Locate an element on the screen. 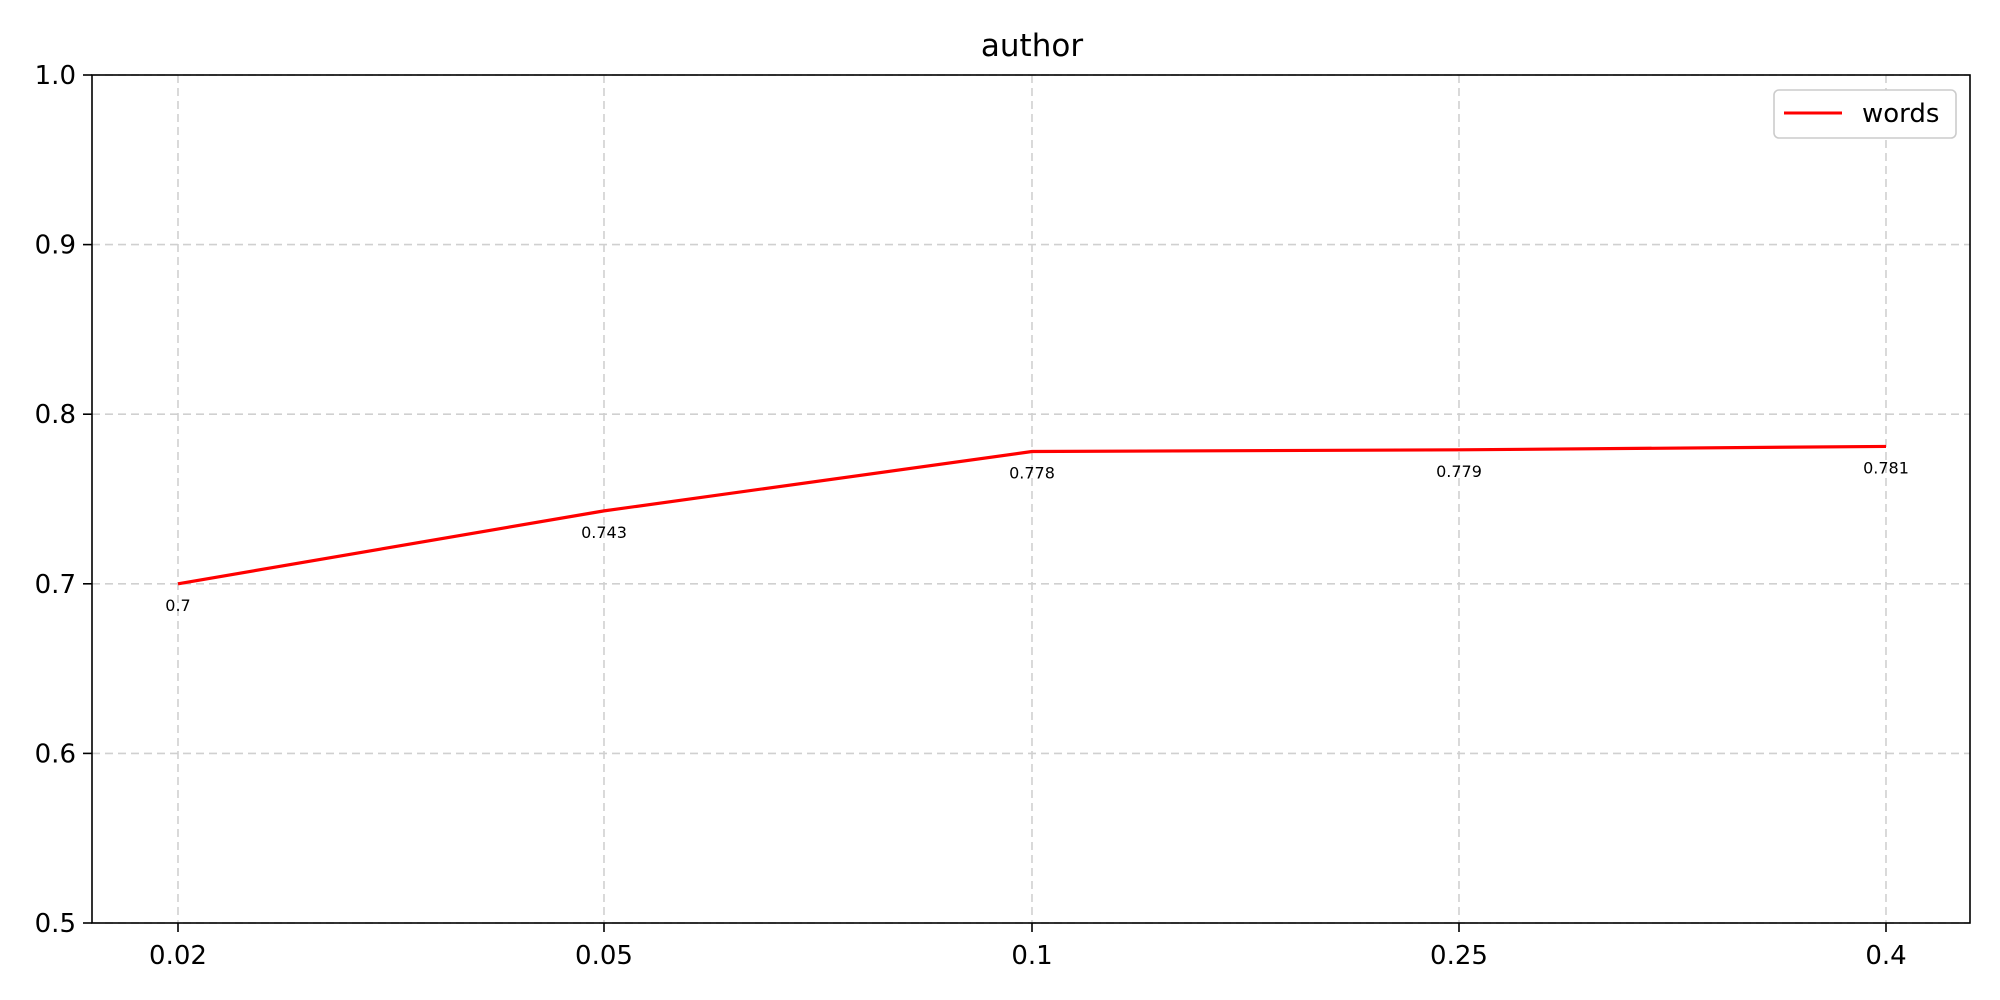 The image size is (2000, 1000). legend-label-words: words is located at coordinates (1900, 114).